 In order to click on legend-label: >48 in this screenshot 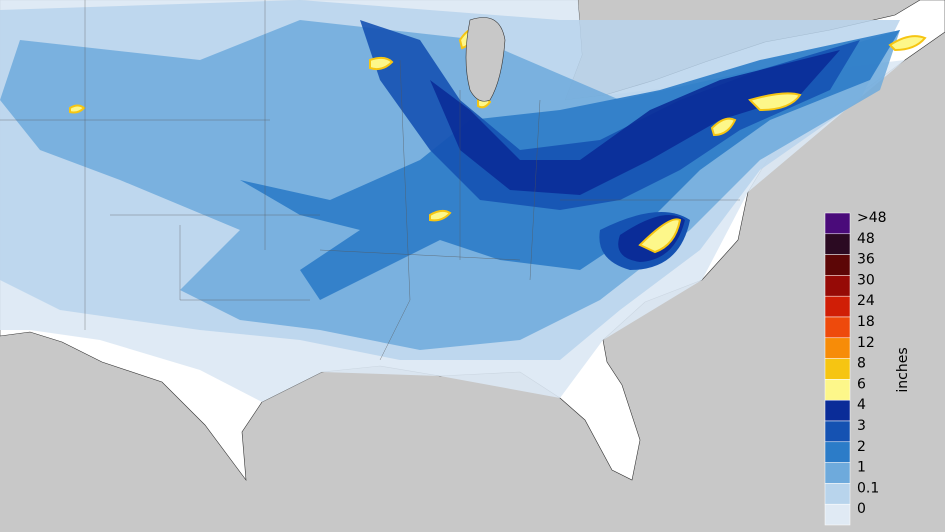, I will do `click(872, 218)`.